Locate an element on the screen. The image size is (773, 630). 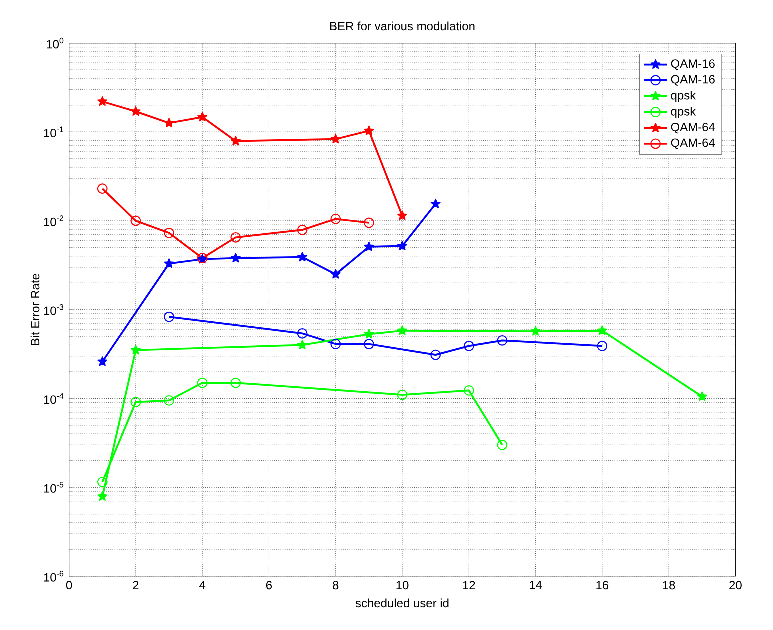
x-tick-label: 2 is located at coordinates (136, 585).